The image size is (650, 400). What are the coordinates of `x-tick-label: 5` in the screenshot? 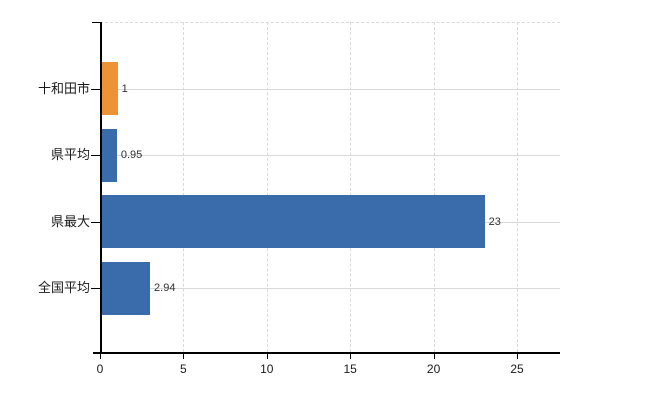 It's located at (183, 369).